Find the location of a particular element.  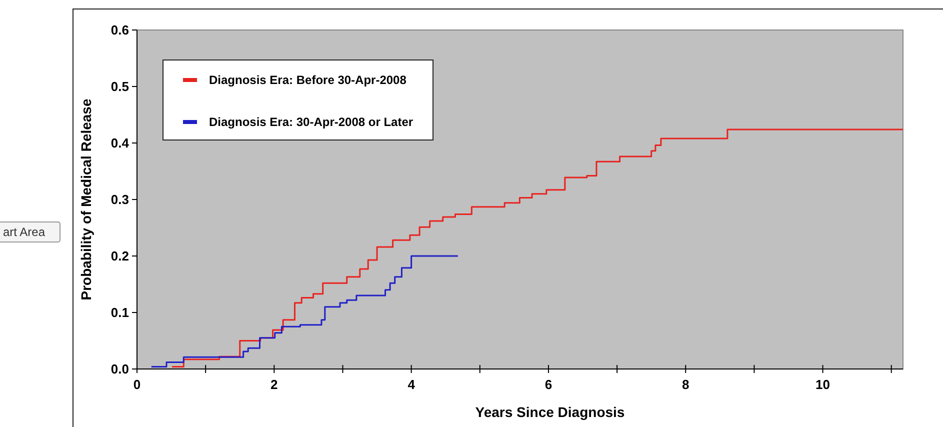

x-axis-title: Years Since Diagnosis is located at coordinates (550, 412).